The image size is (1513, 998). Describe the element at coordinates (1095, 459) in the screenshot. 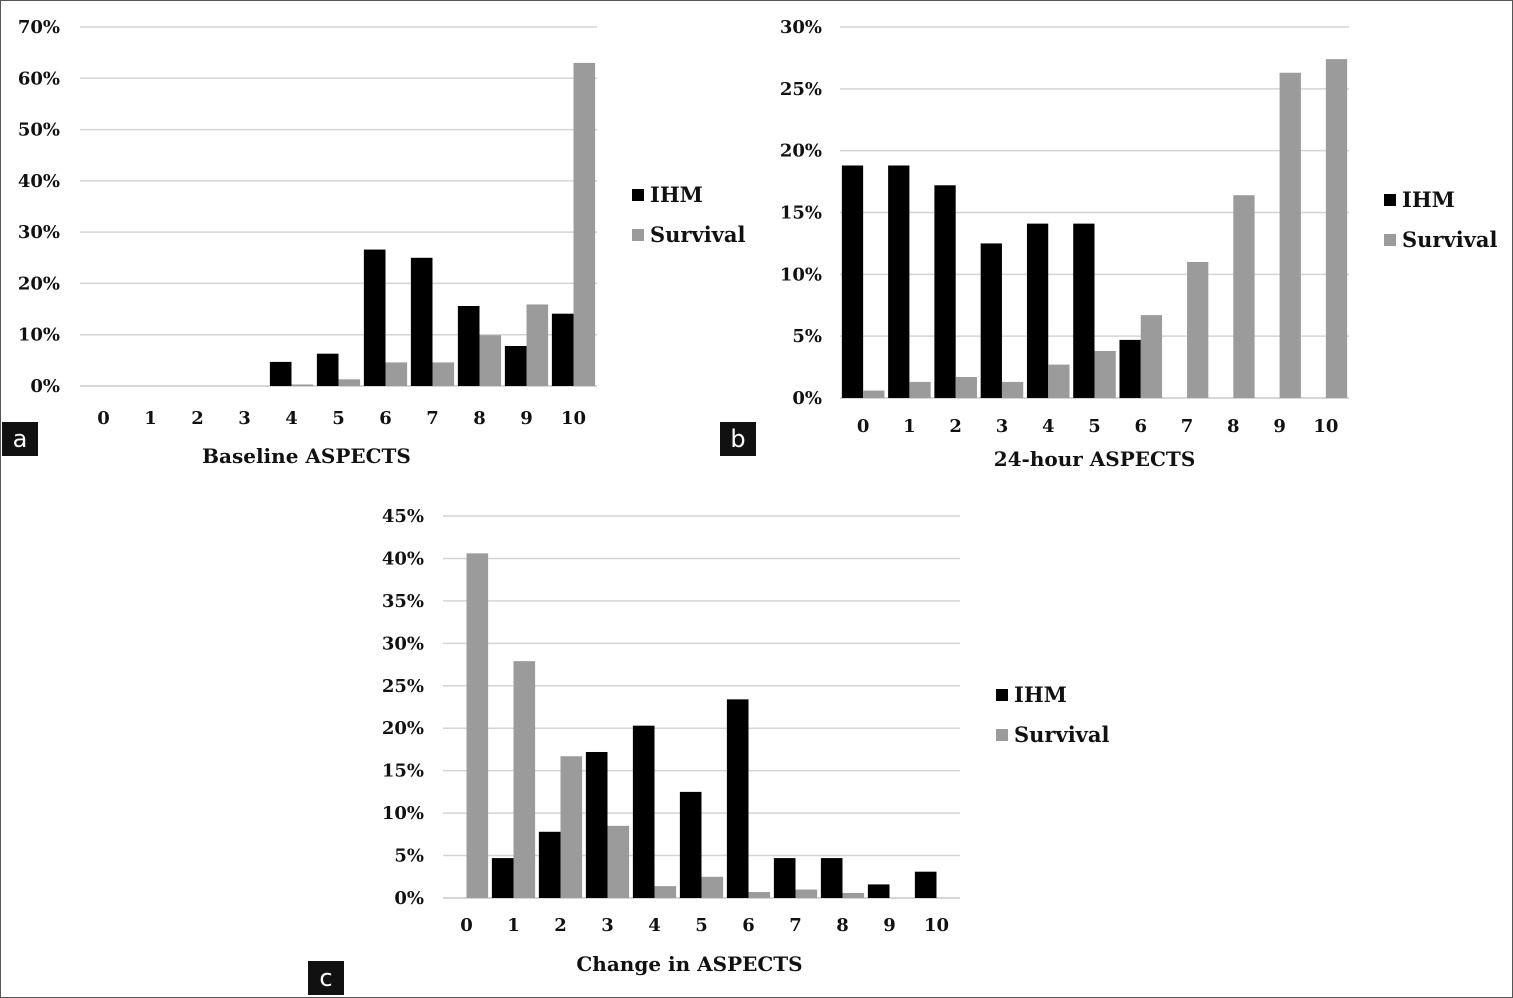

I see `x-axis-label: 24-hour ASPECTS` at that location.